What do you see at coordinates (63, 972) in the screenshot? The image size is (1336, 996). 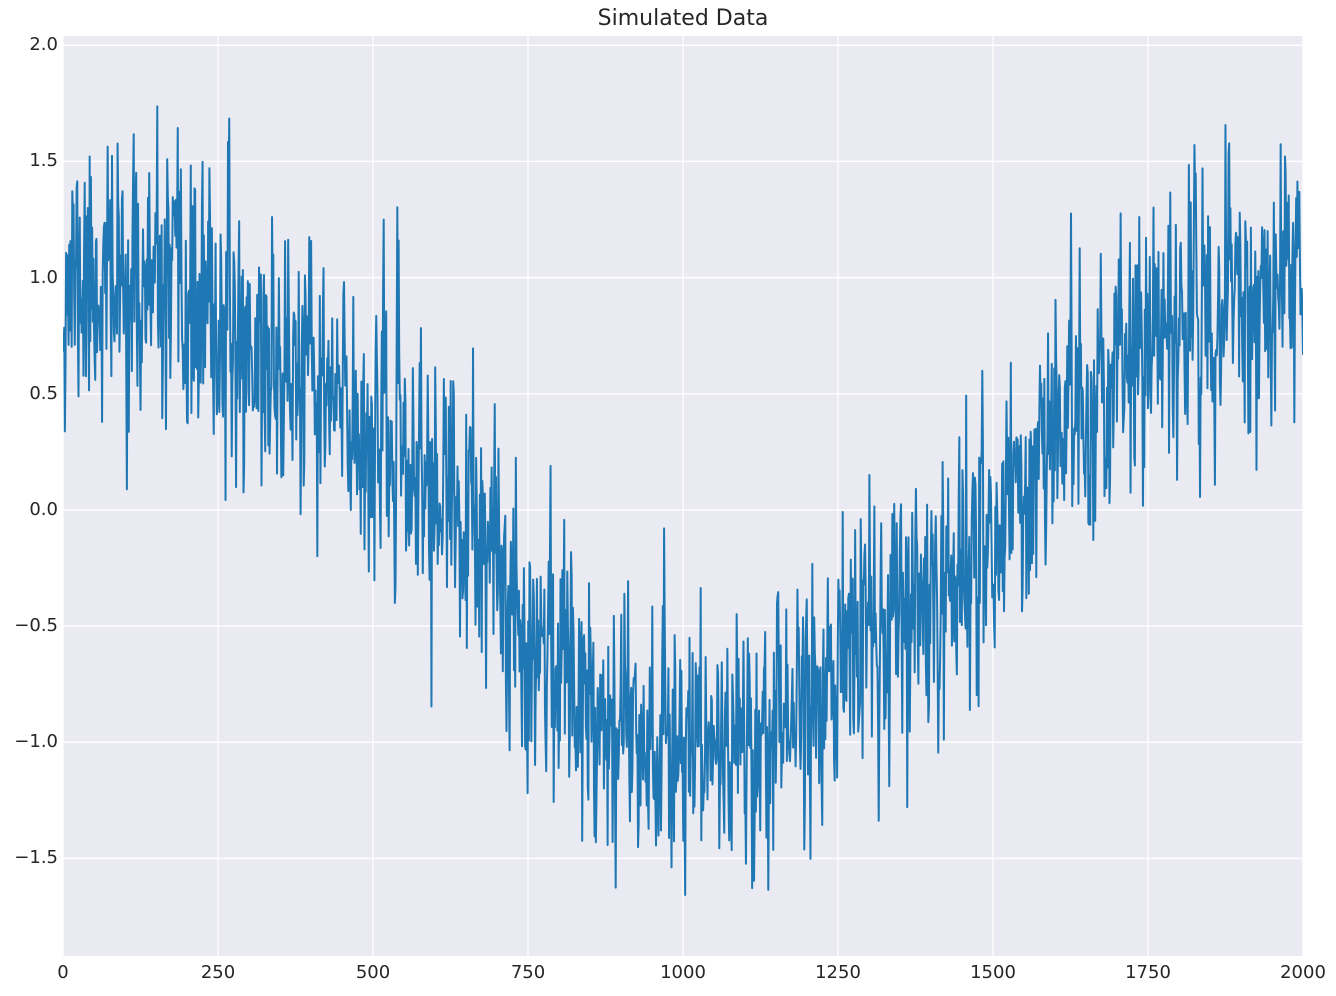 I see `x-tick-label: 0` at bounding box center [63, 972].